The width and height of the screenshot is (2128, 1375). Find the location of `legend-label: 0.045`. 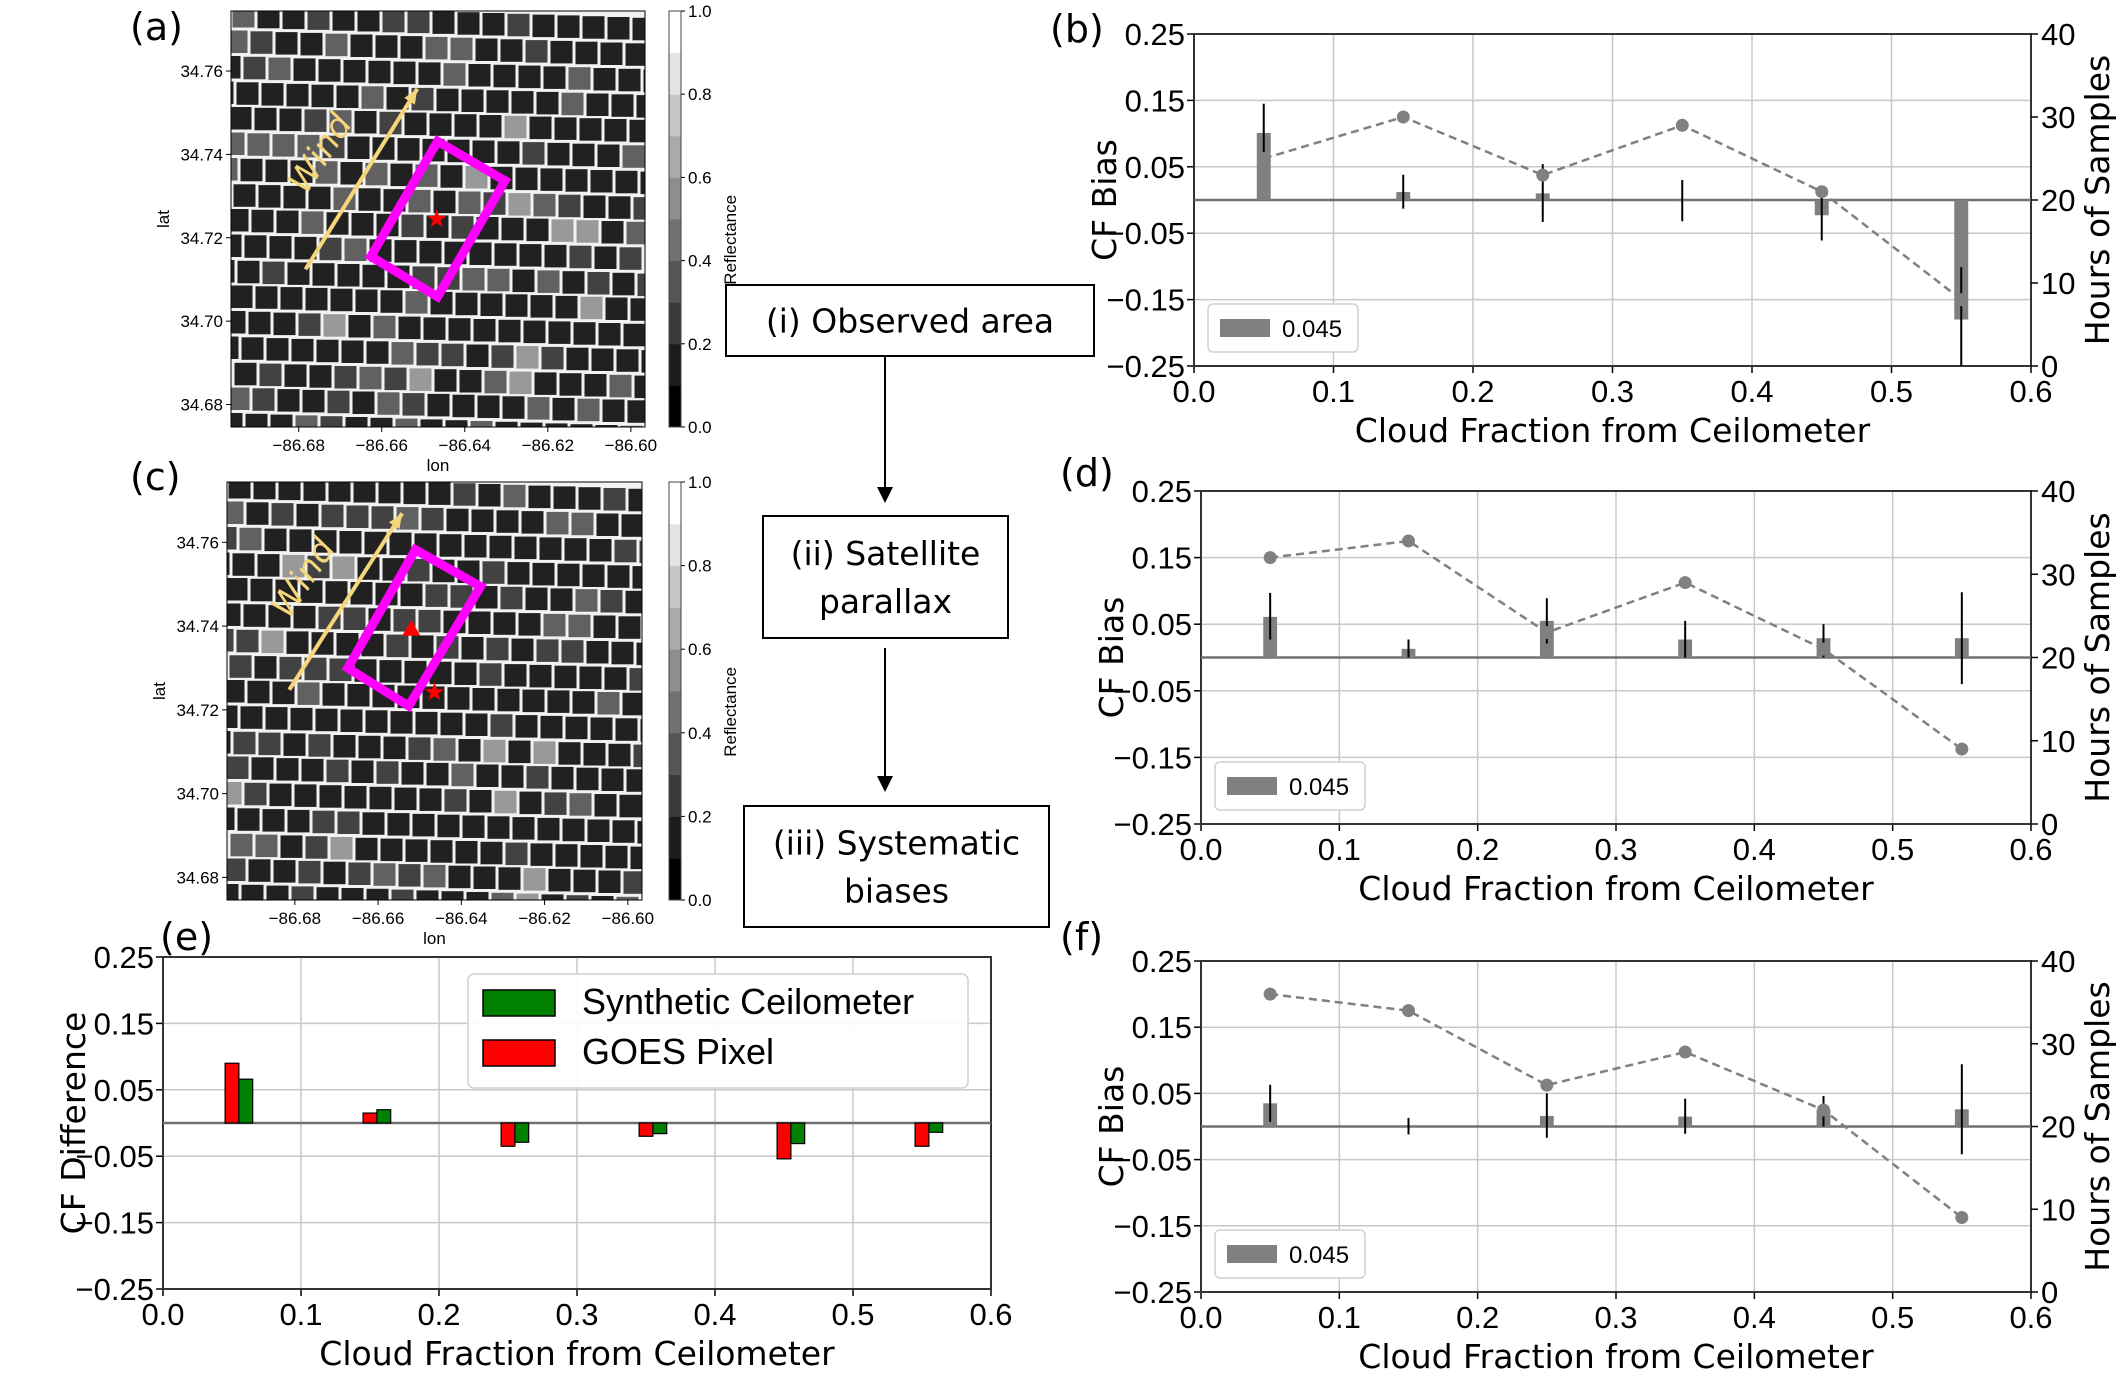

legend-label: 0.045 is located at coordinates (1312, 329).